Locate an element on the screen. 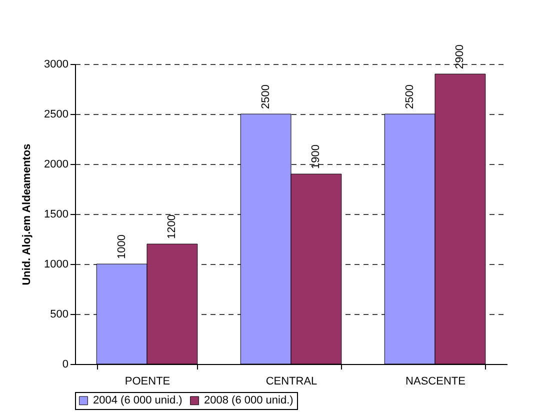 This screenshot has height=419, width=544. data-label: 1900 is located at coordinates (316, 156).